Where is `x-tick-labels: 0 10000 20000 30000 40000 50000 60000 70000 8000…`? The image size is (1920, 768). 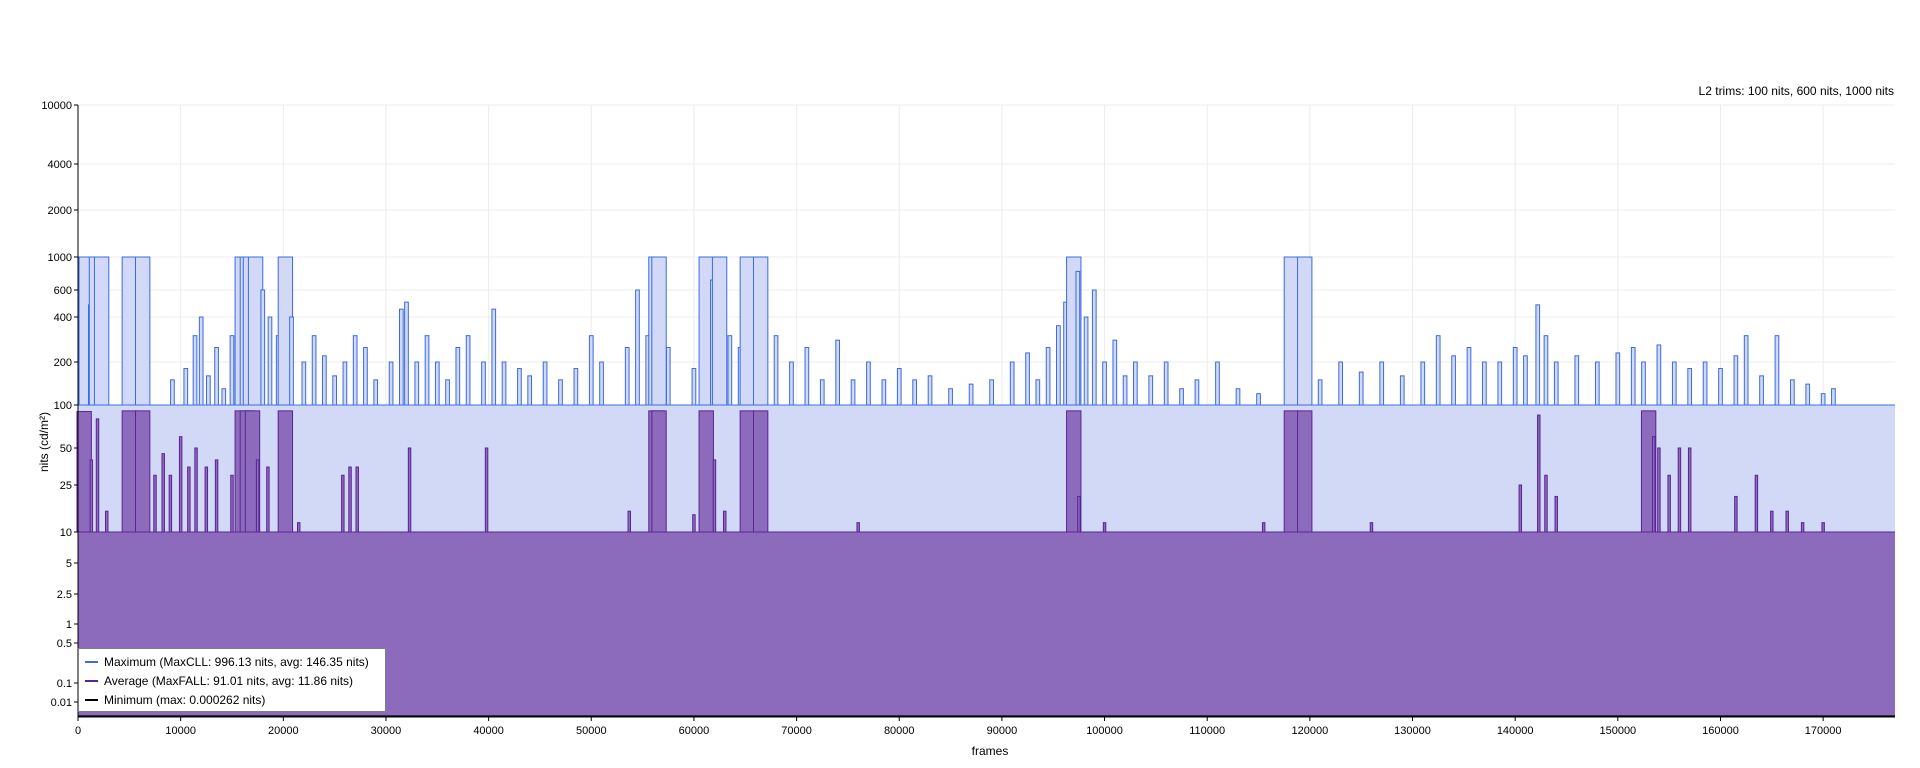 x-tick-labels: 0 10000 20000 30000 40000 50000 60000 70000 8000… is located at coordinates (958, 727).